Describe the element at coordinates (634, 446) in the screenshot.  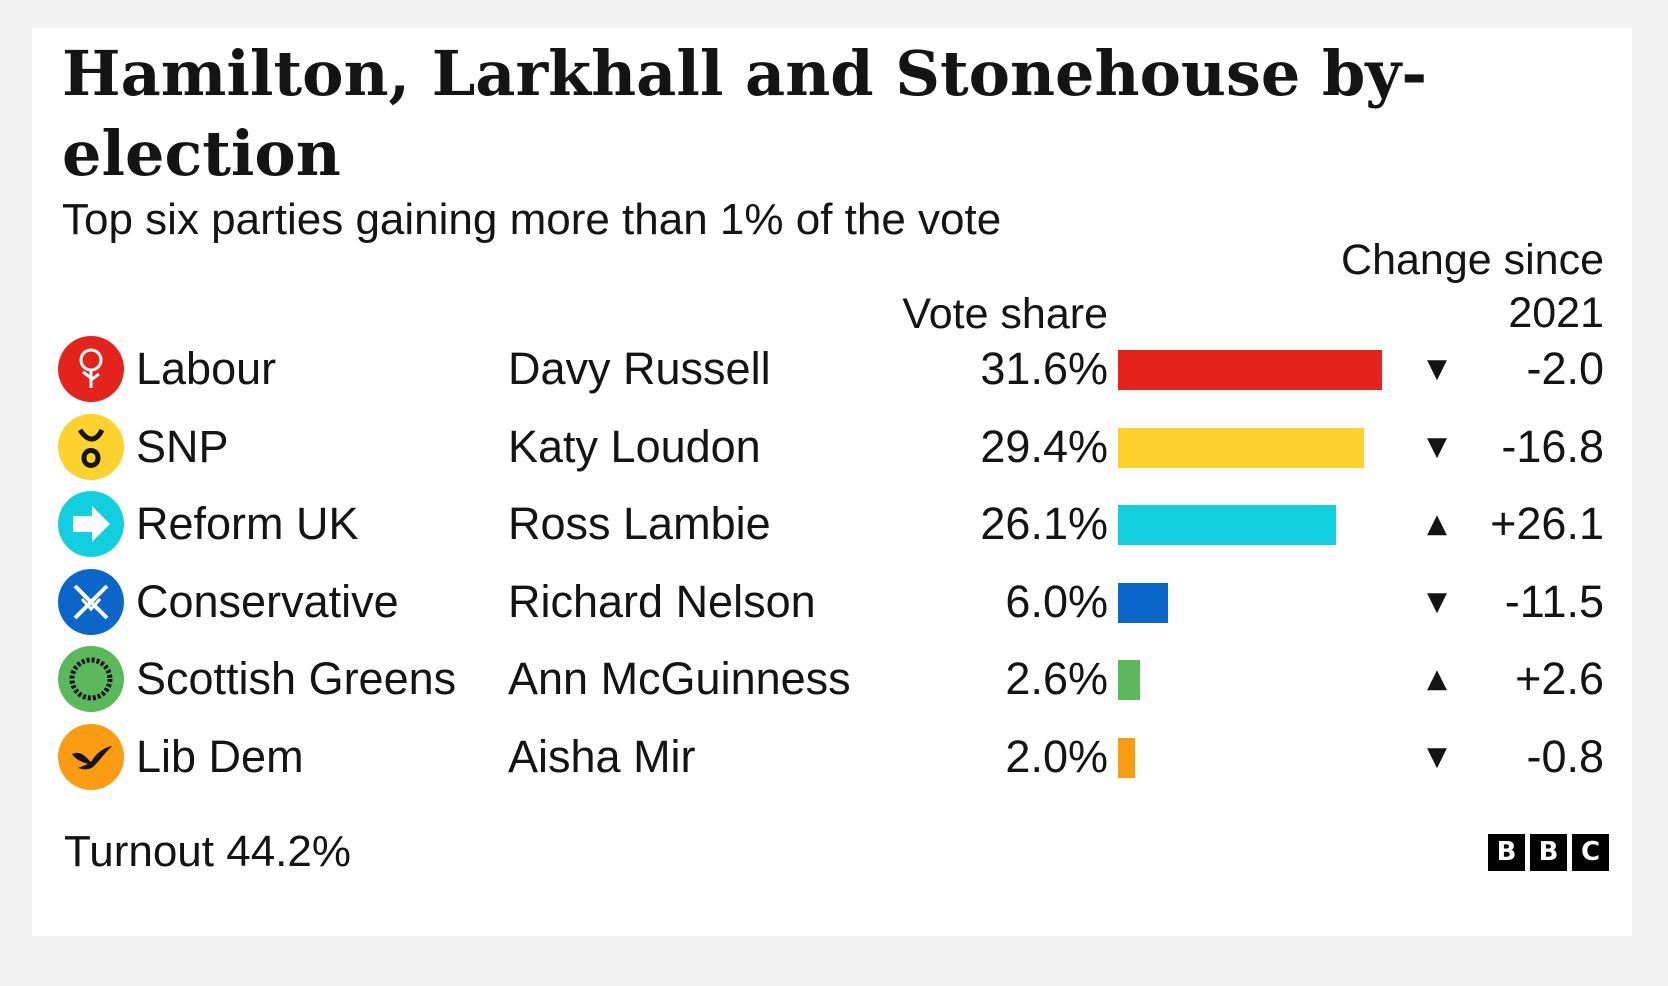
I see `candidate-name: Katy Loudon` at that location.